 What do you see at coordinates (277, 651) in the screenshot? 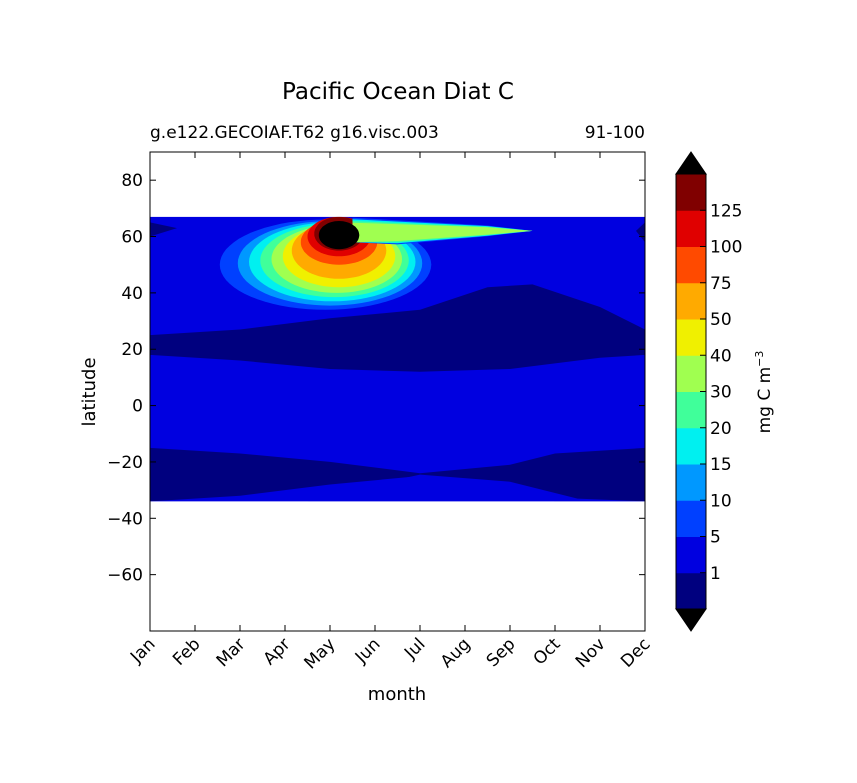
I see `x-tick-label: Apr` at bounding box center [277, 651].